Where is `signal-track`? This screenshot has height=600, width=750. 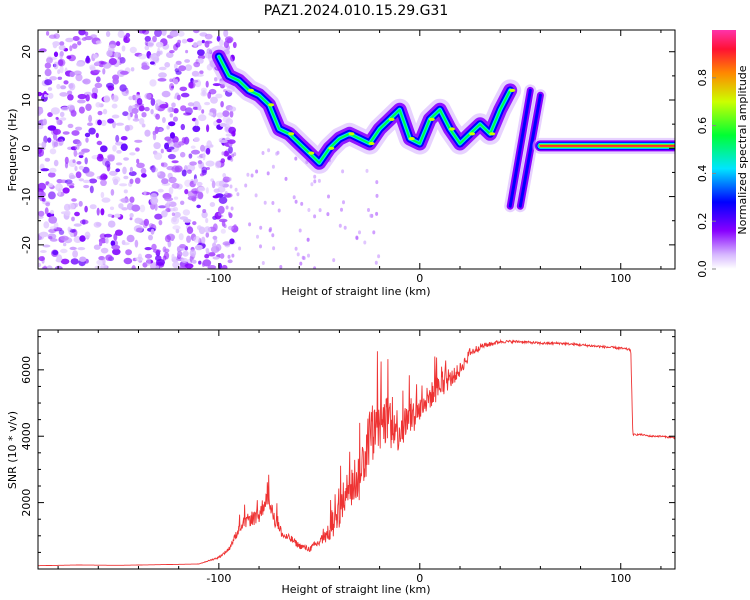
signal-track is located at coordinates (364, 109).